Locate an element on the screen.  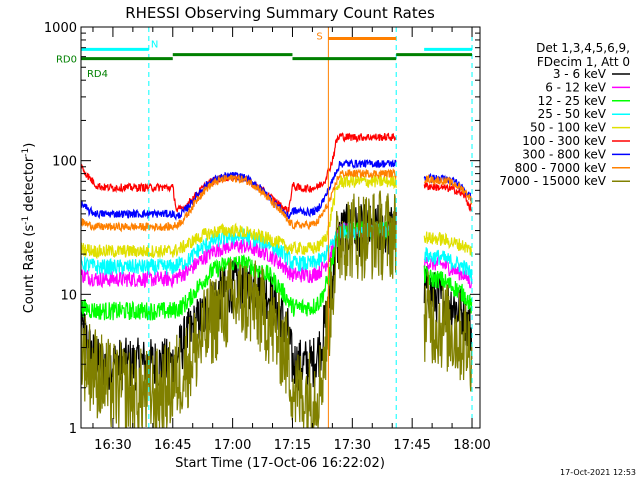
x-tick-label: 16:45 is located at coordinates (172, 445).